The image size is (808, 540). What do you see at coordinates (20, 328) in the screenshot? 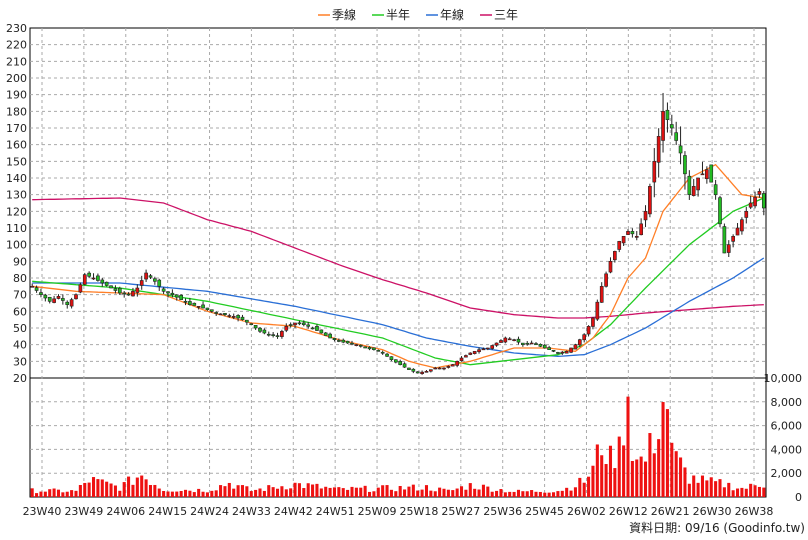
I see `price-tick-label: 50` at bounding box center [20, 328].